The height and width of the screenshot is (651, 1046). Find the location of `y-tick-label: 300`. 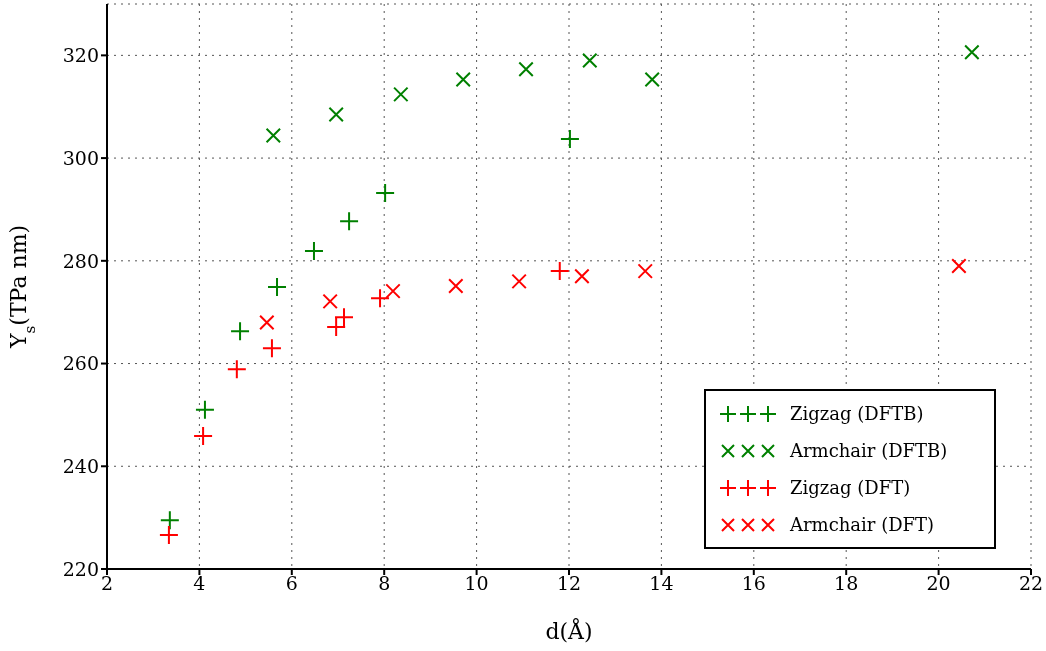

y-tick-label: 300 is located at coordinates (80, 157).